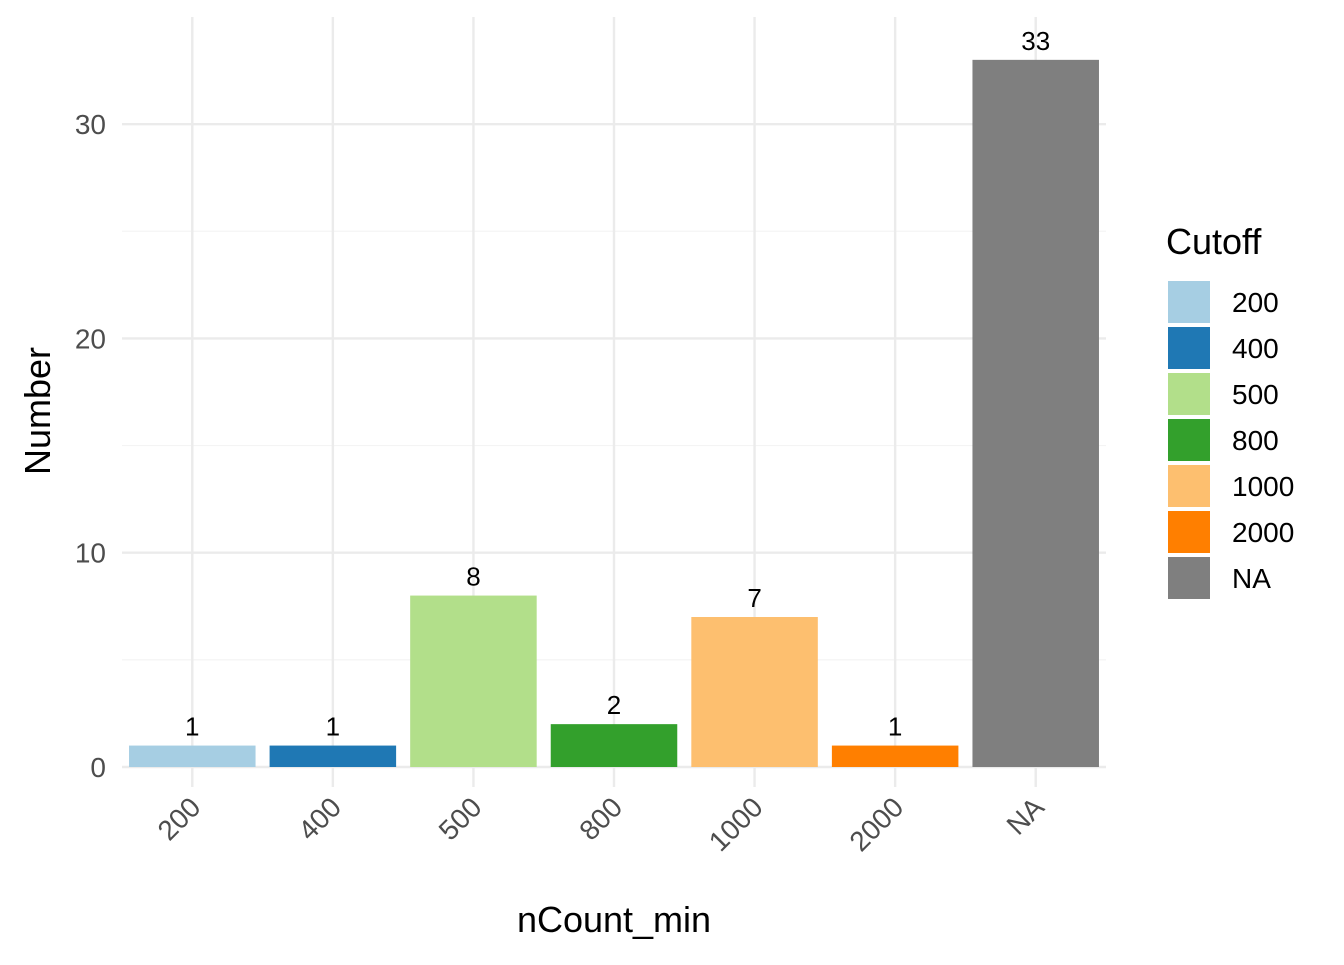 The image size is (1344, 965). I want to click on x-tick-label-na: NA, so click(1026, 816).